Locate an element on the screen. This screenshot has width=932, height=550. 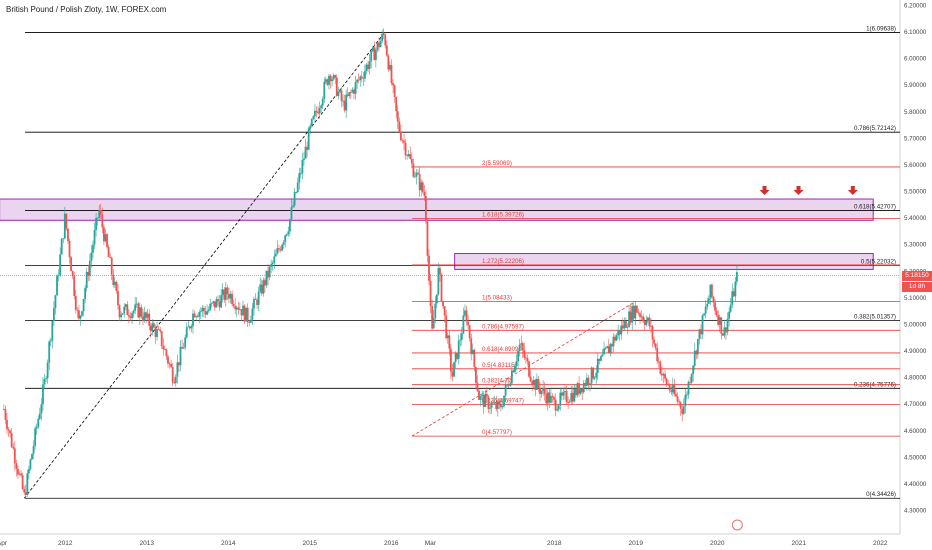
fib-level-major-label: 0.786(5.72142) is located at coordinates (875, 128).